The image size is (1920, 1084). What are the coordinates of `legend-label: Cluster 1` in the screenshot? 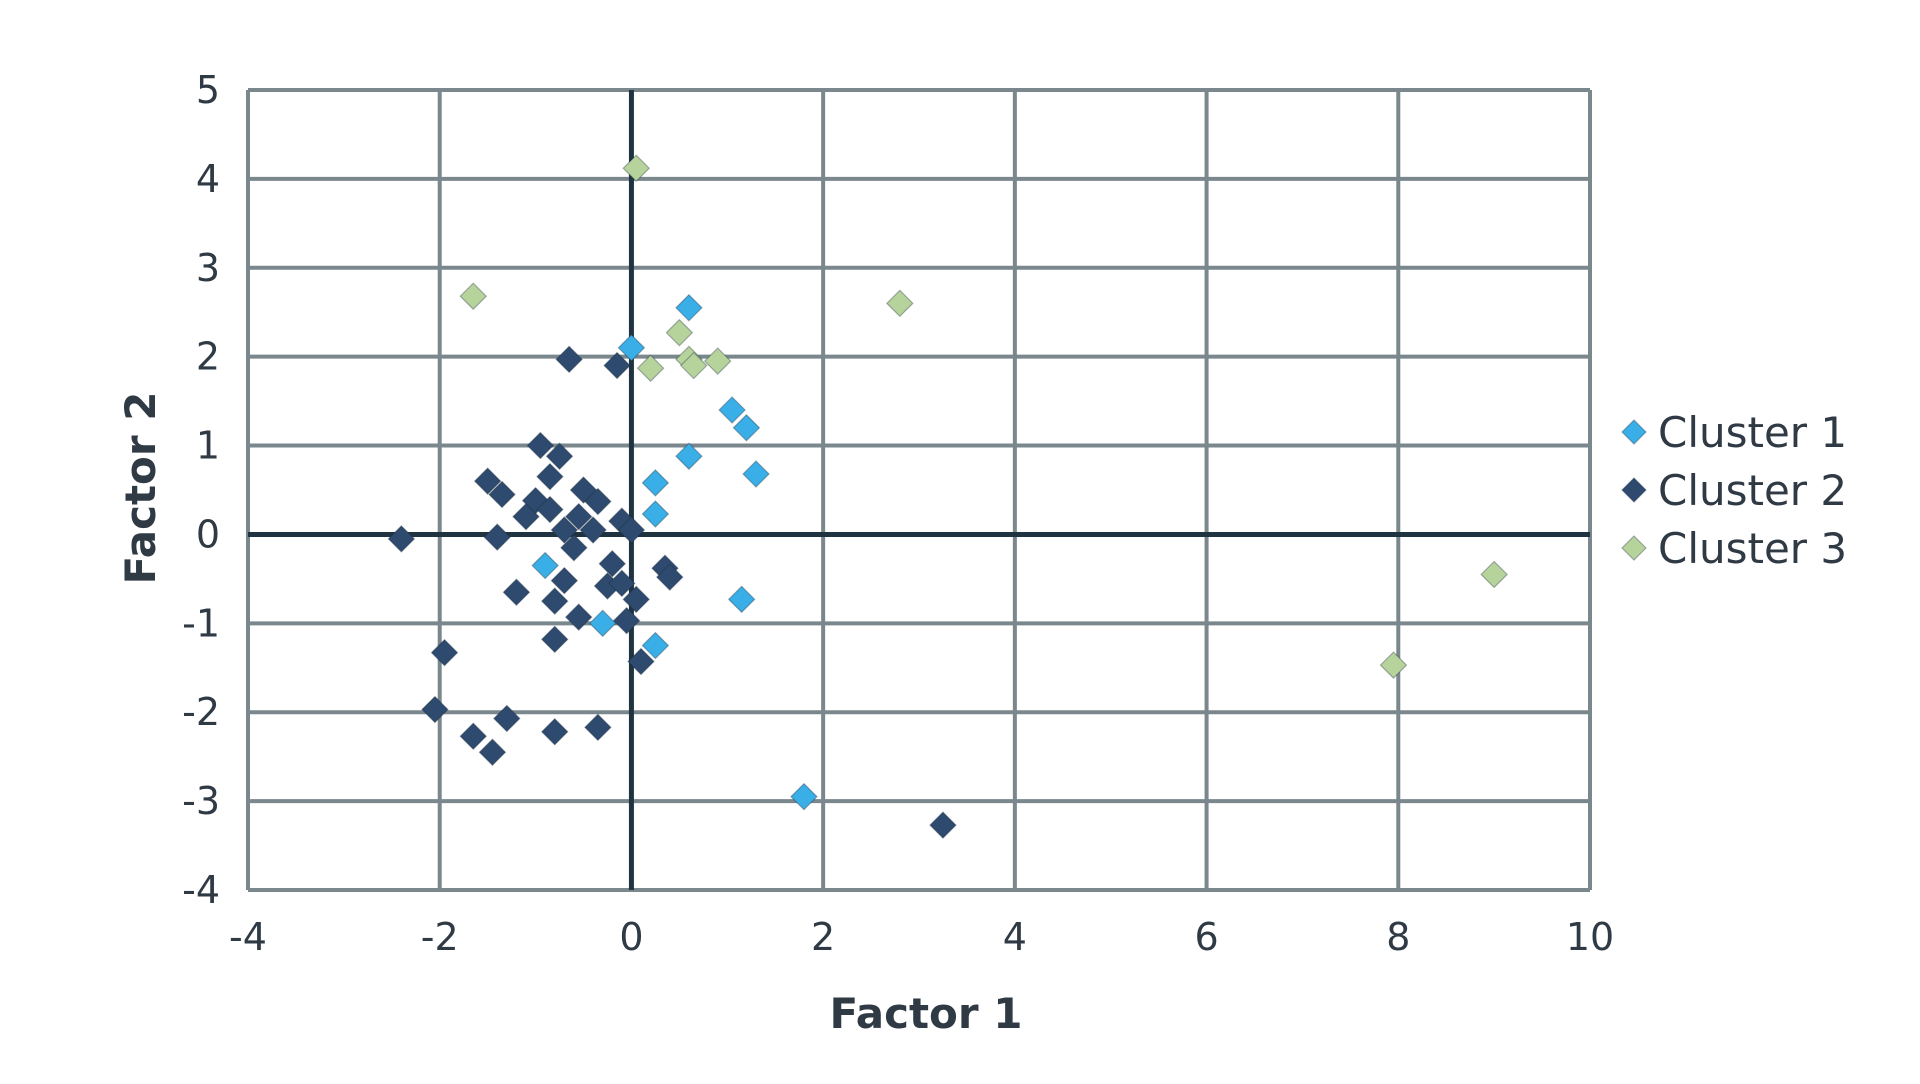 It's located at (1752, 432).